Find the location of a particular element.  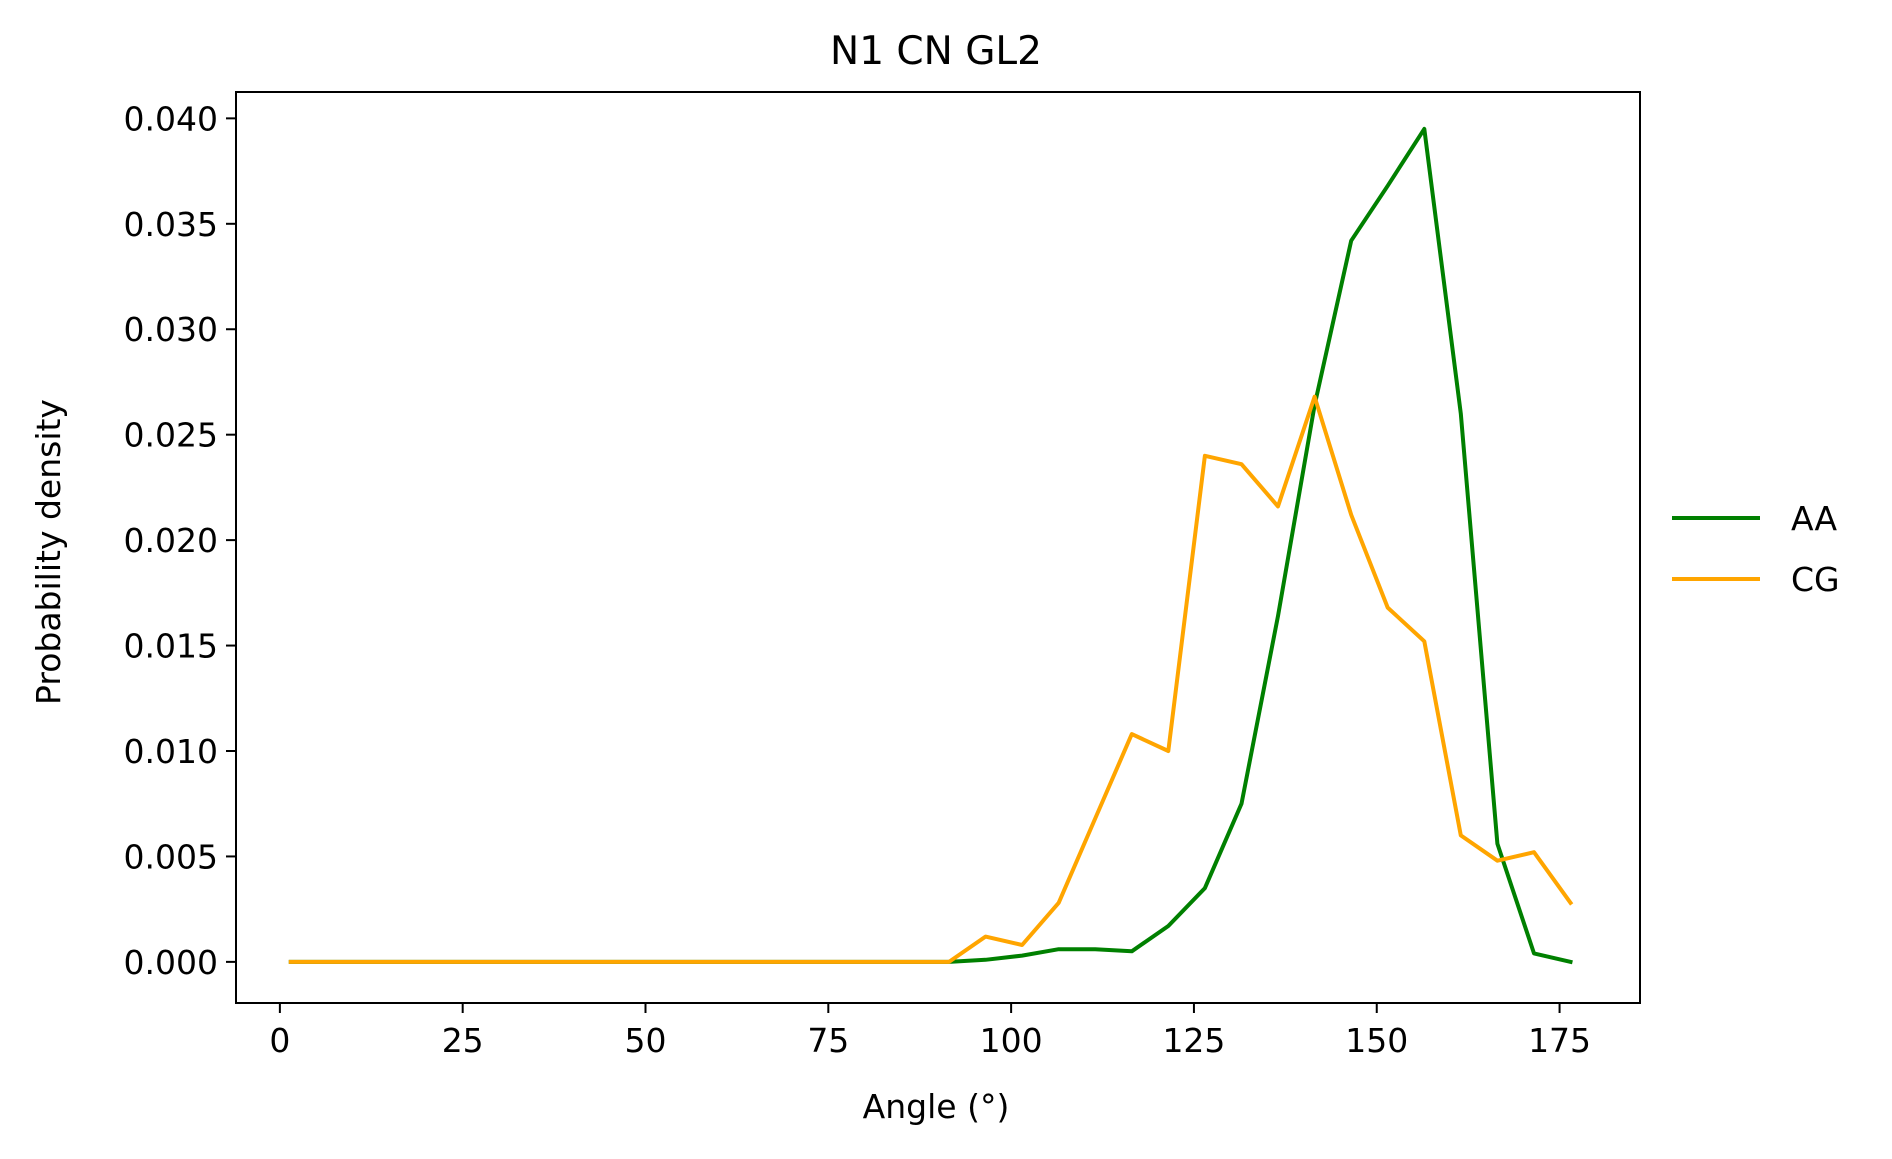

y-tick-label: 0.035 is located at coordinates (171, 224).